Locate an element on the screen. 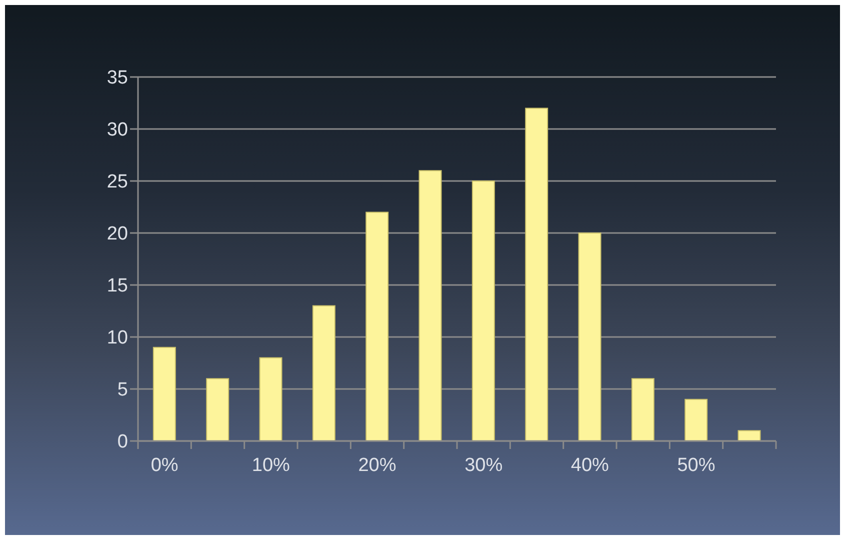 The width and height of the screenshot is (845, 540). x-tick-label: 20% is located at coordinates (377, 465).